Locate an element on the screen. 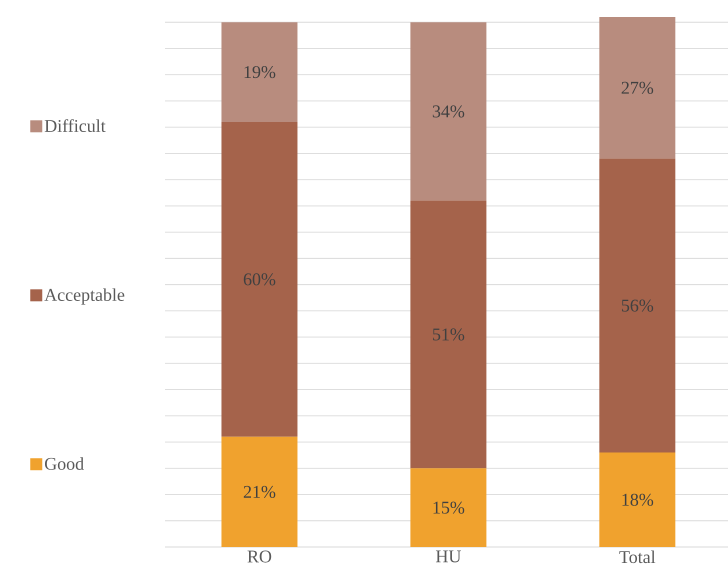  data-label: 19% is located at coordinates (260, 72).